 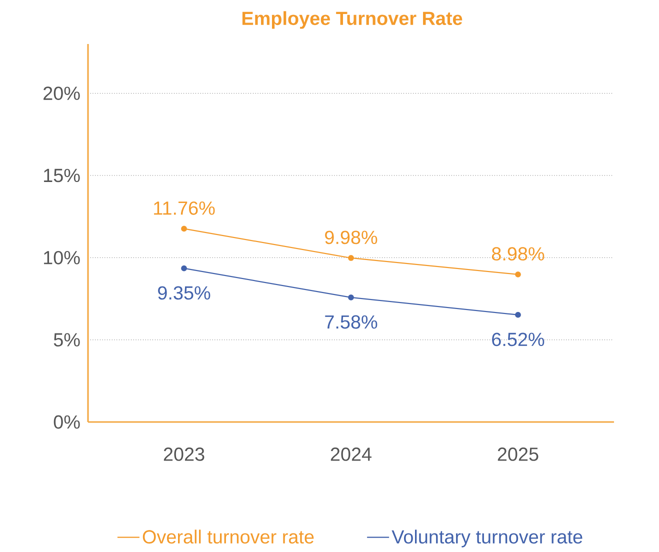 What do you see at coordinates (184, 208) in the screenshot?
I see `data-label: 11.76%` at bounding box center [184, 208].